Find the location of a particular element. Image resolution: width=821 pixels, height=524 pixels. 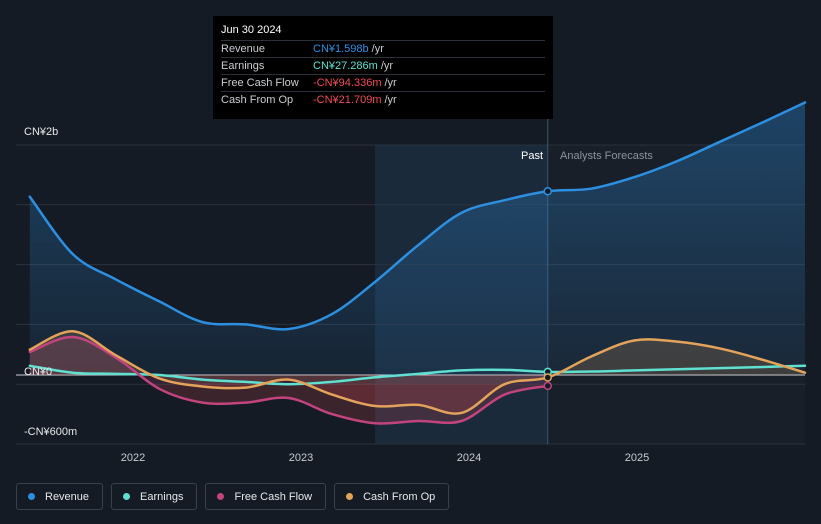

tooltip-value: CN¥1.598b is located at coordinates (341, 49).